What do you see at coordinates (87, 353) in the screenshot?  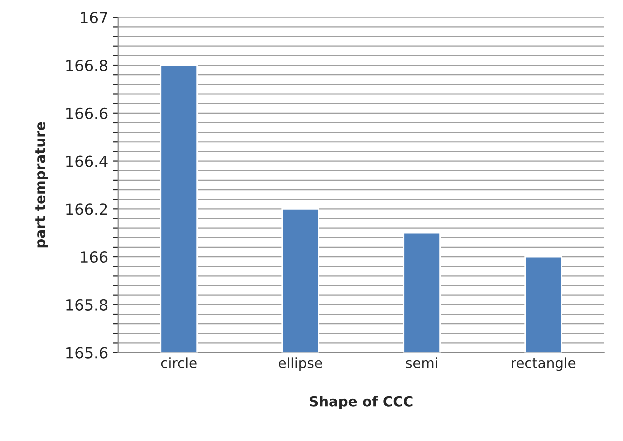 I see `y-tick-label: 165.6` at bounding box center [87, 353].